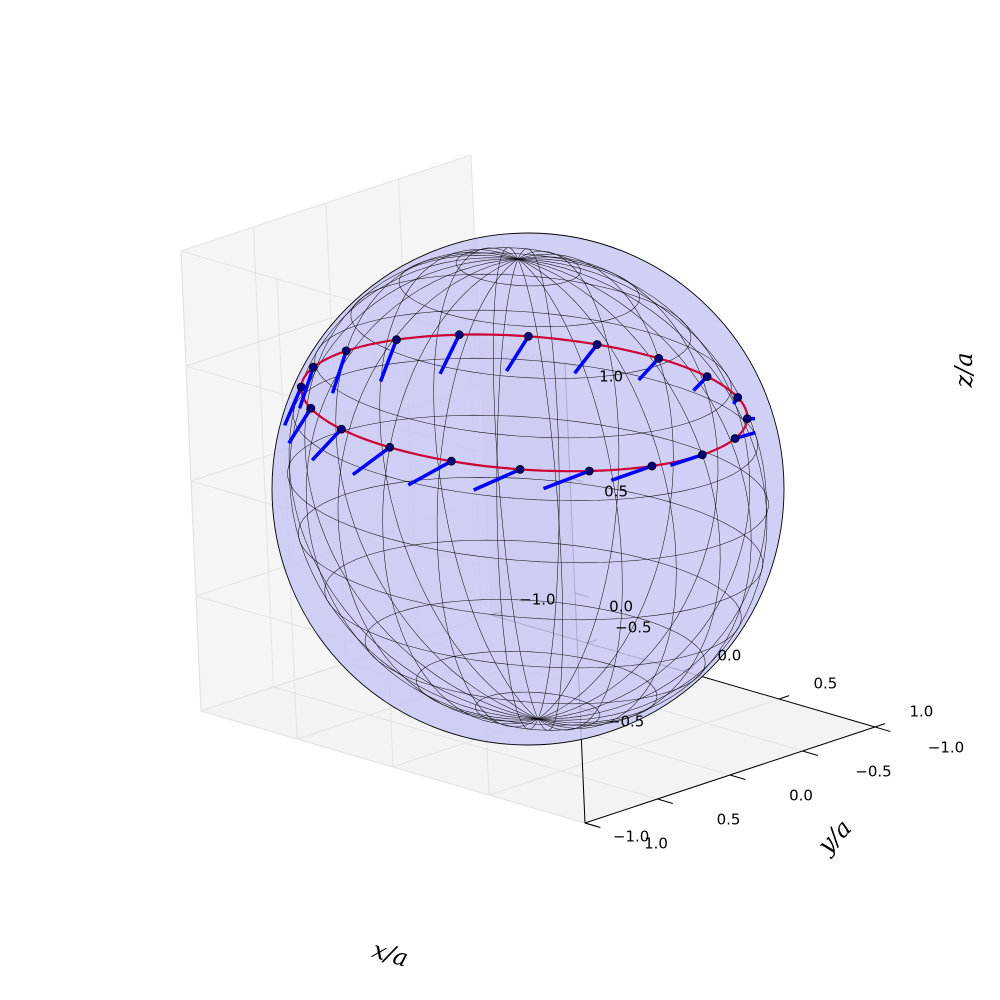  I want to click on x-tick-label: 0.5, so click(825, 684).